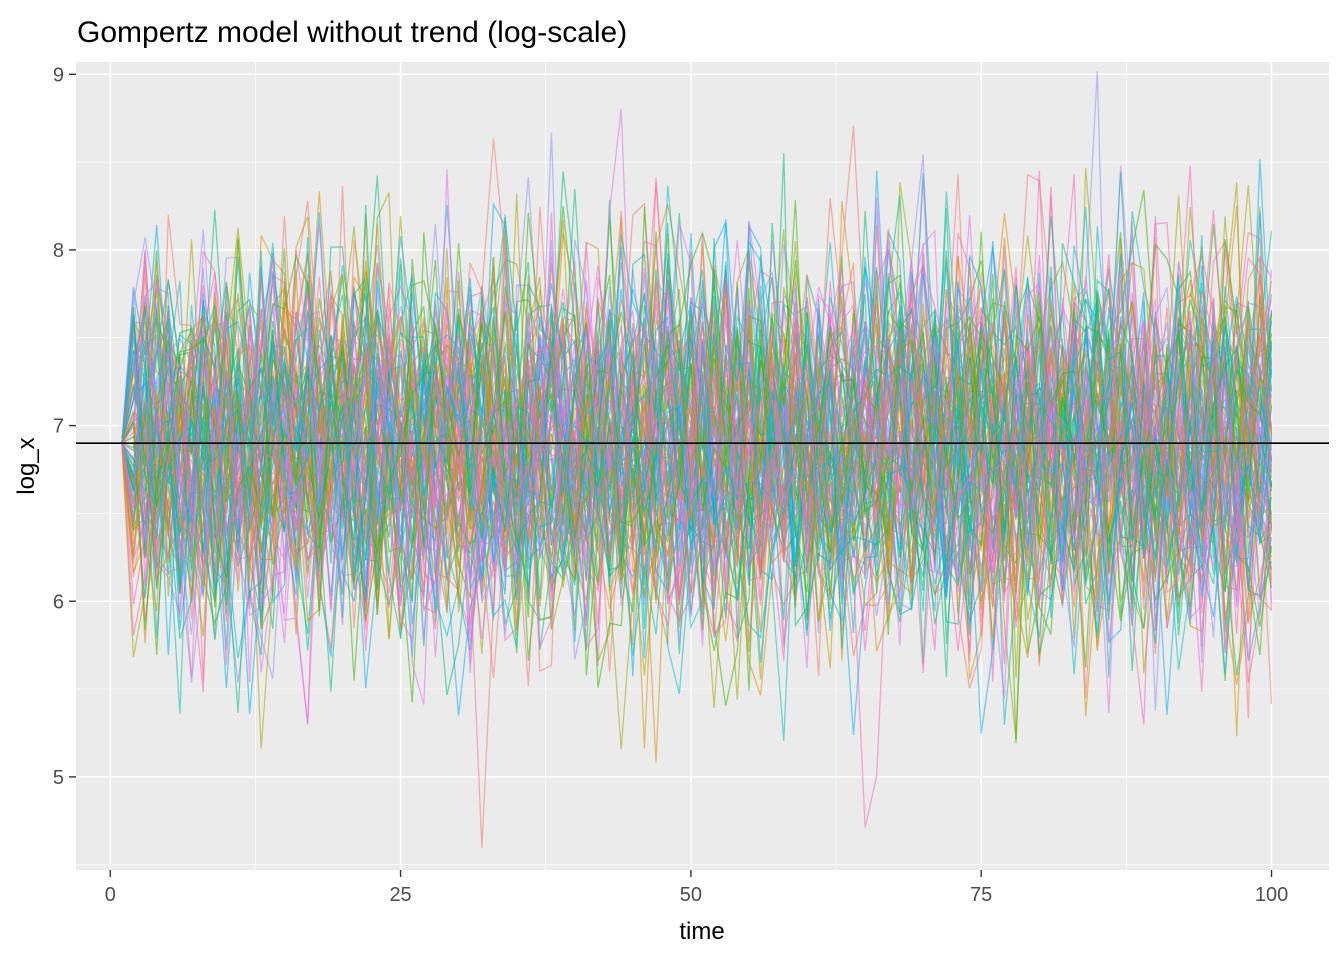 The image size is (1344, 965). Describe the element at coordinates (691, 895) in the screenshot. I see `x-tick-label: 50` at that location.